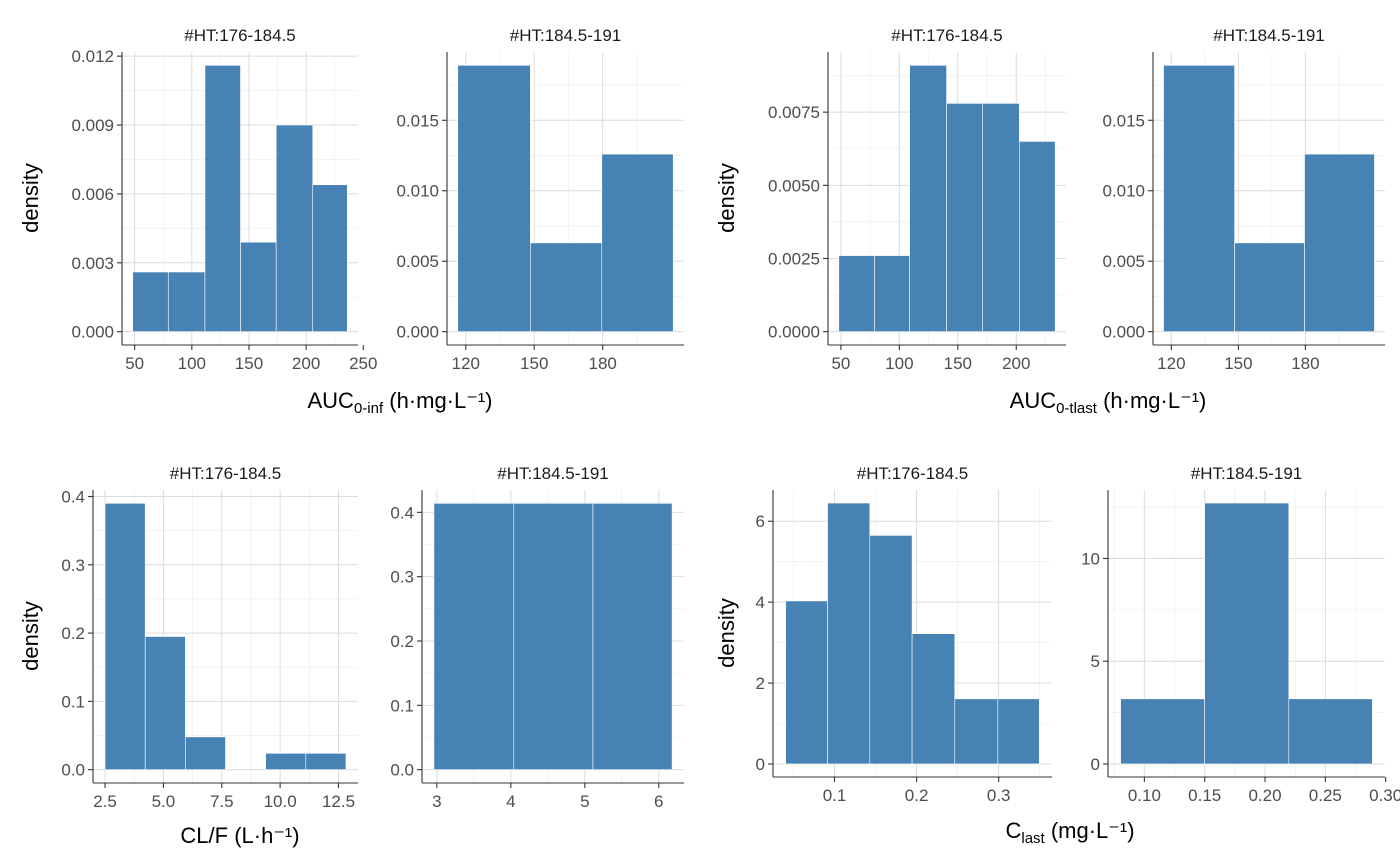  I want to click on y-tick-label: 0.0, so click(73, 770).